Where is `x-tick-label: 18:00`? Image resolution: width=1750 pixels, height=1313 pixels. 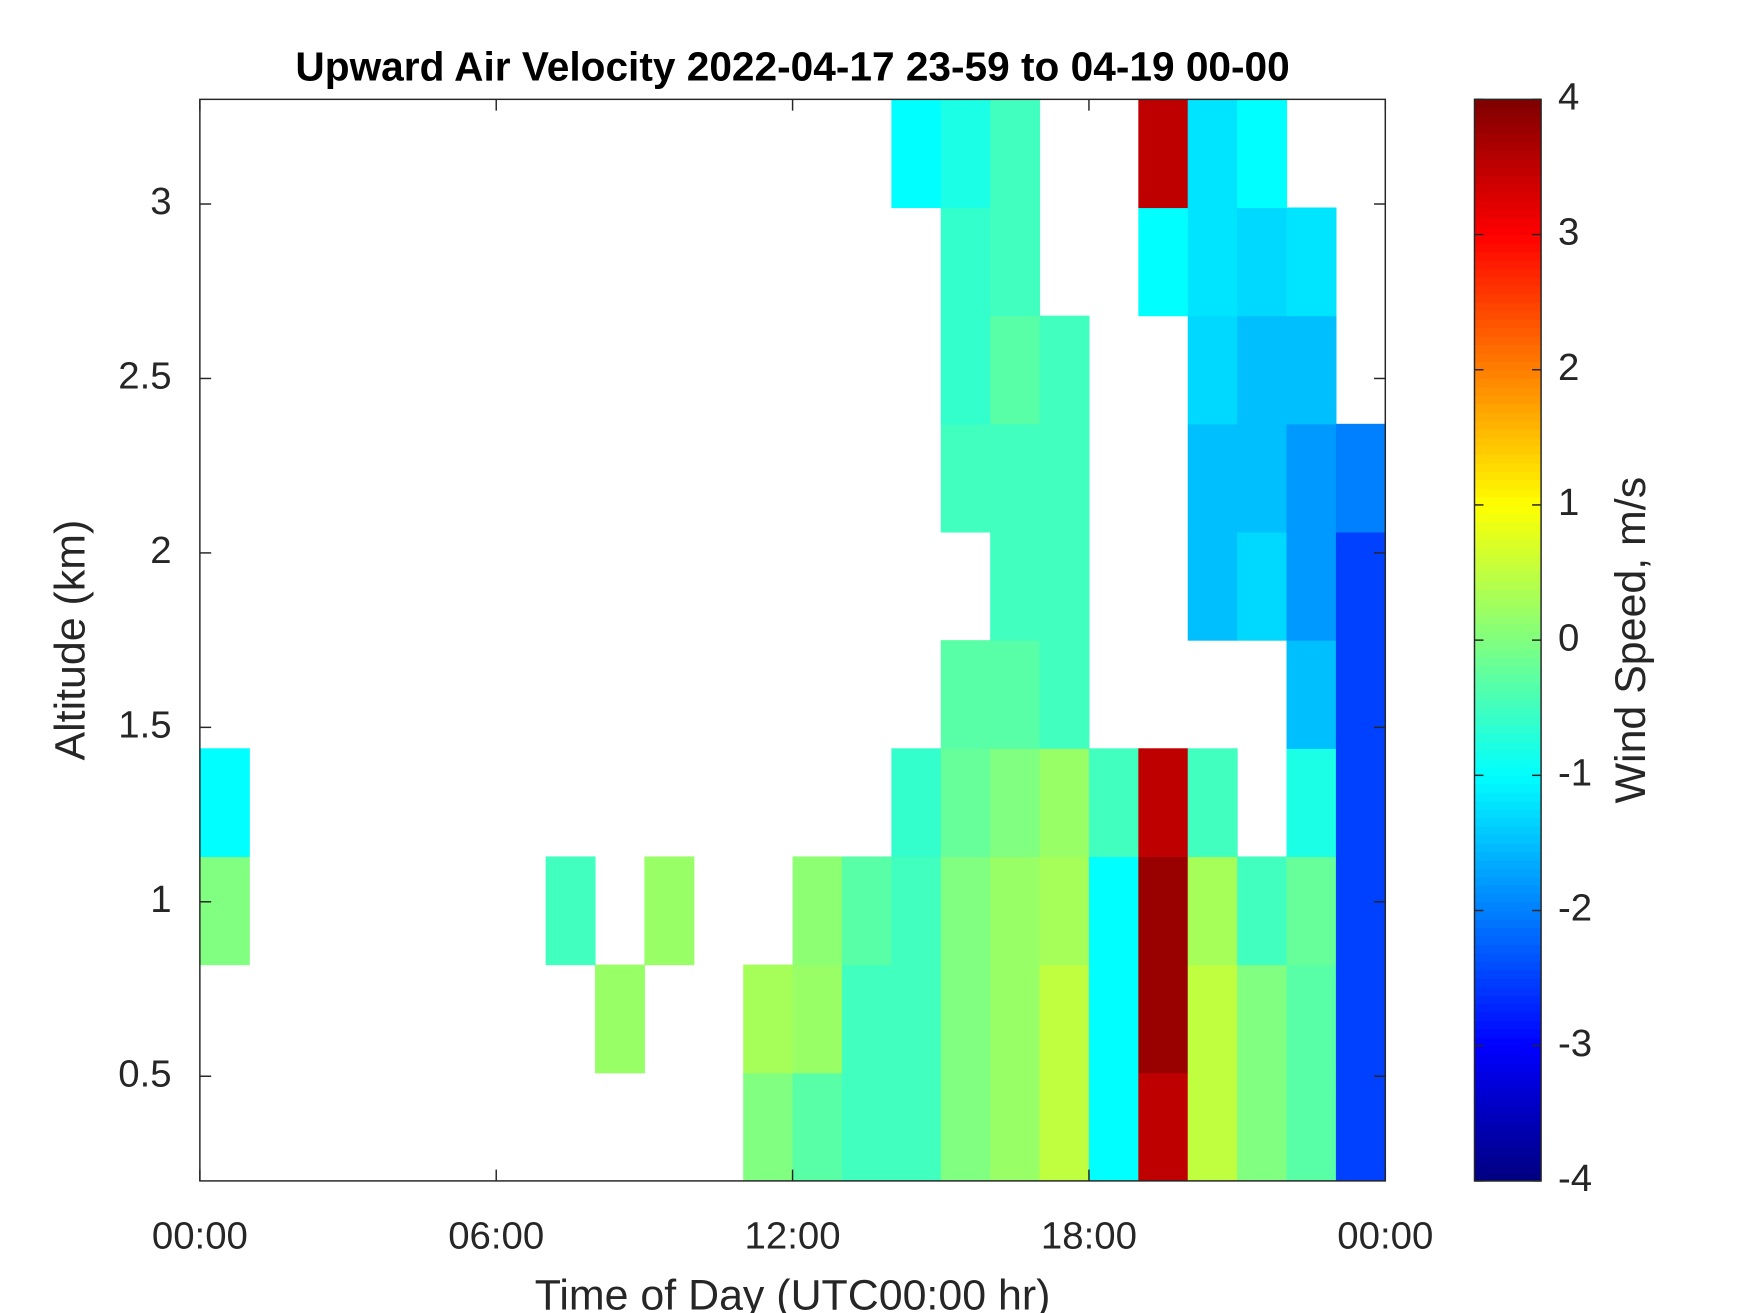
x-tick-label: 18:00 is located at coordinates (1089, 1236).